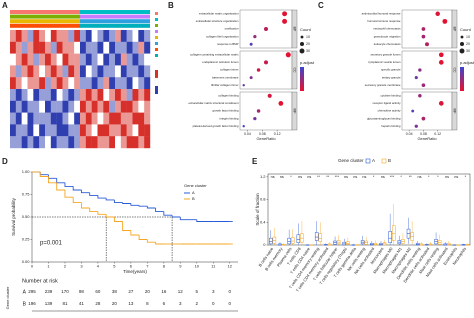 The height and width of the screenshot is (318, 474). I want to click on facet-label: BP, so click(455, 29).